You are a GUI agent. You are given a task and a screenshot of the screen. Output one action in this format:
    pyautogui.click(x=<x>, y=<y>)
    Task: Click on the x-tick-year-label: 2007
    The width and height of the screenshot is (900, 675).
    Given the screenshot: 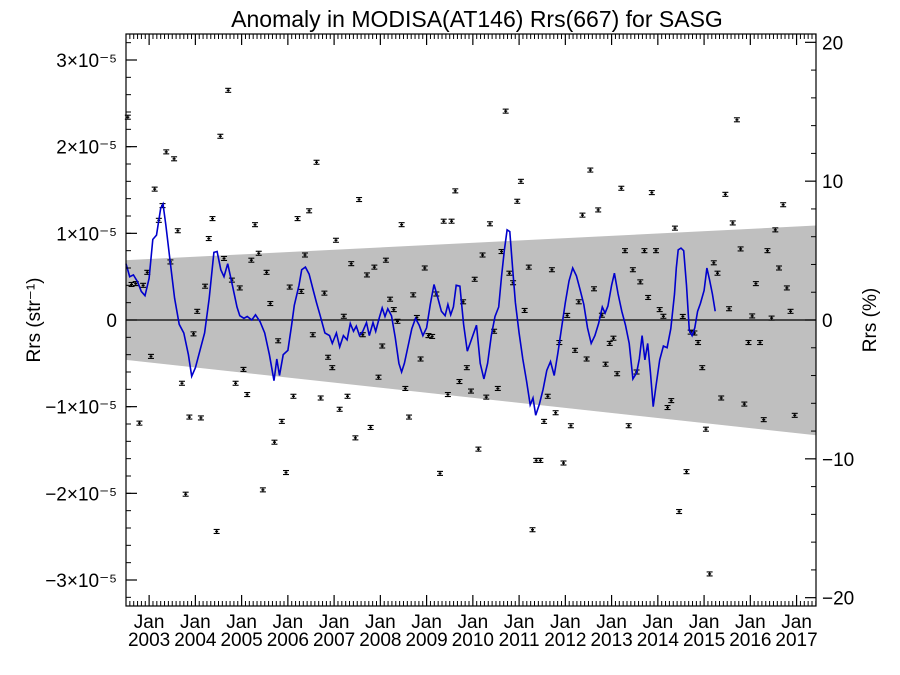 What is the action you would take?
    pyautogui.click(x=334, y=640)
    